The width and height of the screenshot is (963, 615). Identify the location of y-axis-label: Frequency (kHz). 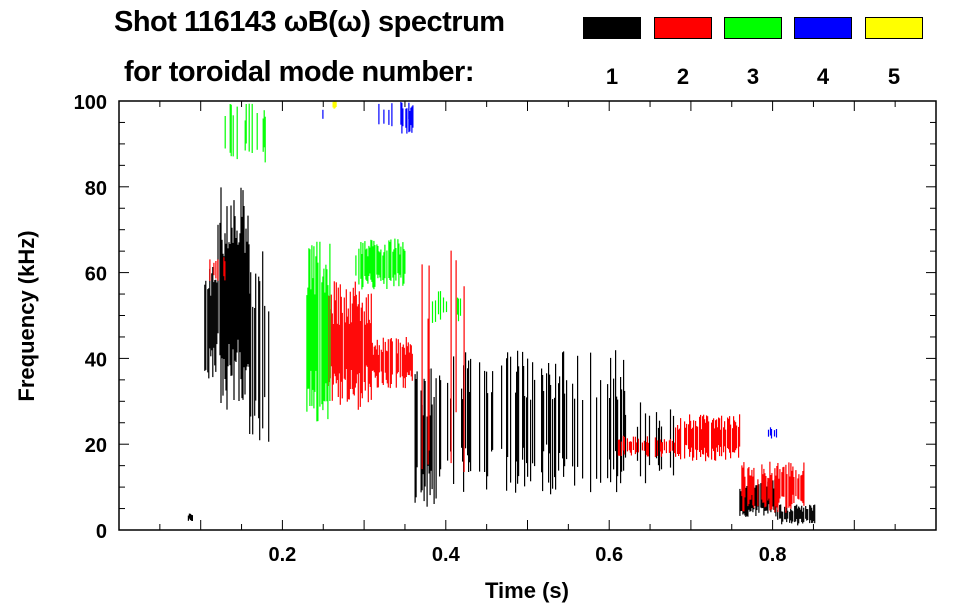
(26, 315).